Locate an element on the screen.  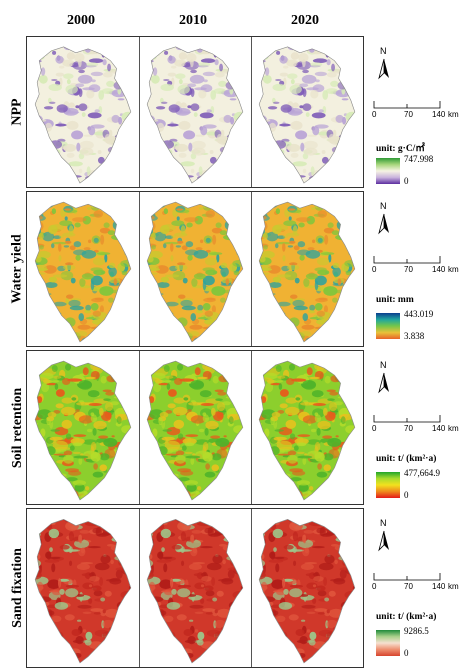
map-water-yield-2010 is located at coordinates (195, 272).